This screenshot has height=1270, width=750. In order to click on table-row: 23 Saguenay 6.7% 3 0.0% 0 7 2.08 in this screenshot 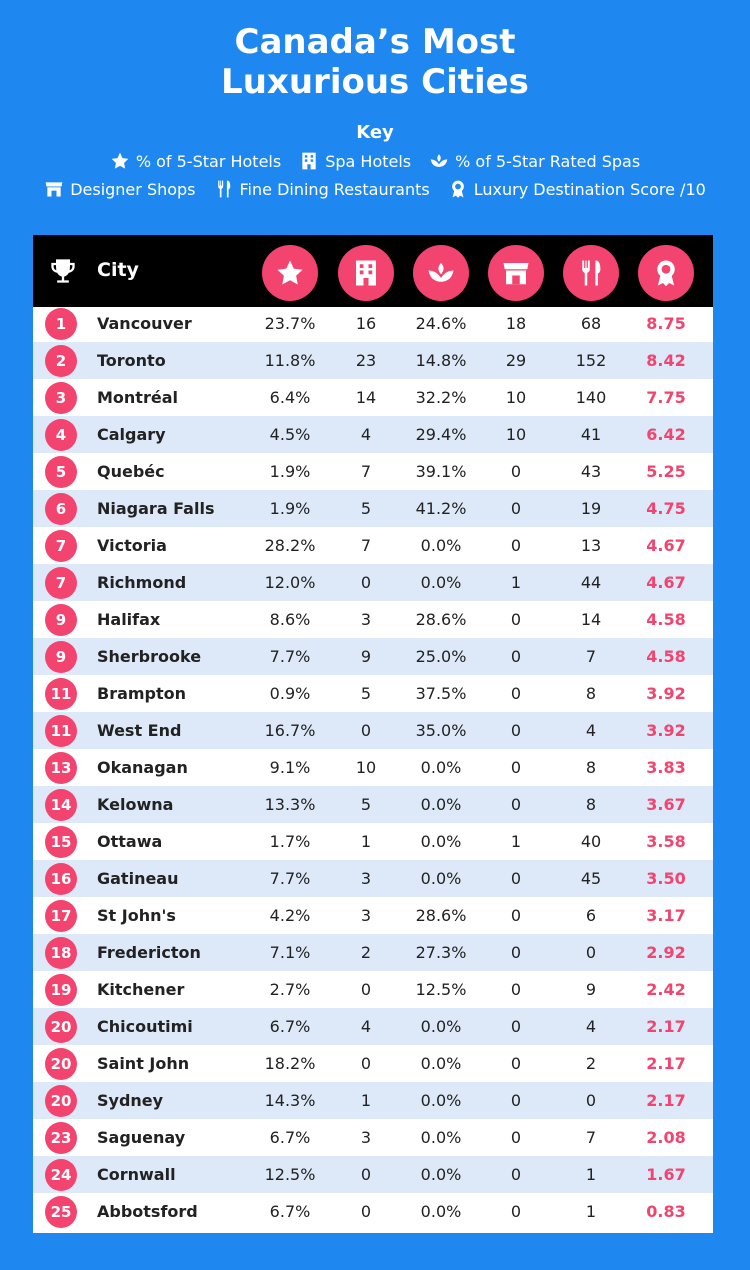, I will do `click(373, 1137)`.